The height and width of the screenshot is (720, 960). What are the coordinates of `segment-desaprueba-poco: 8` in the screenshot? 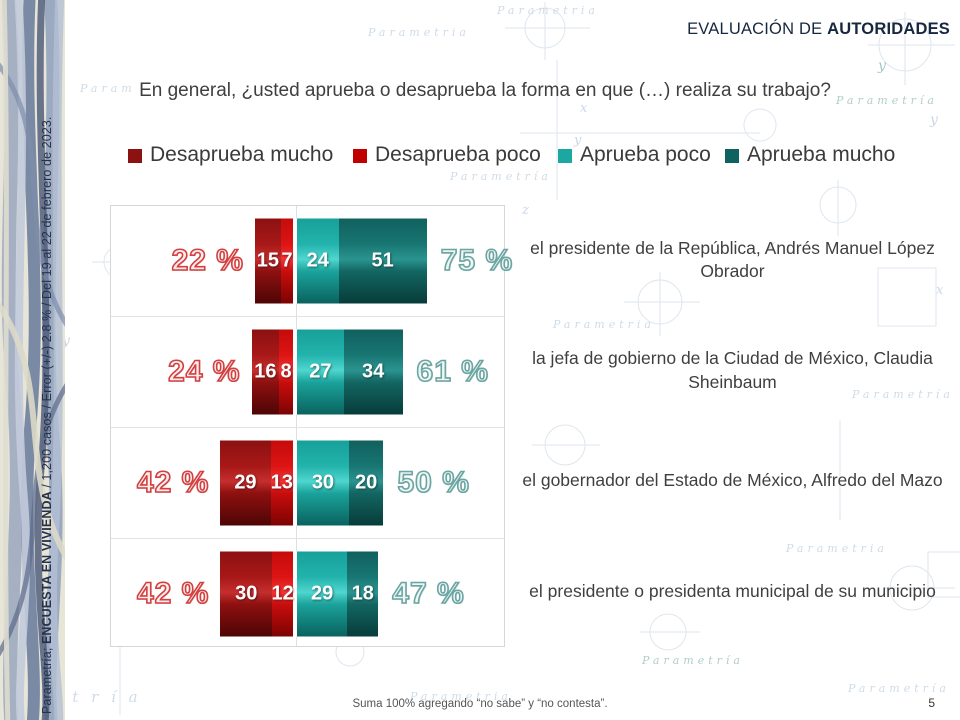 It's located at (286, 372).